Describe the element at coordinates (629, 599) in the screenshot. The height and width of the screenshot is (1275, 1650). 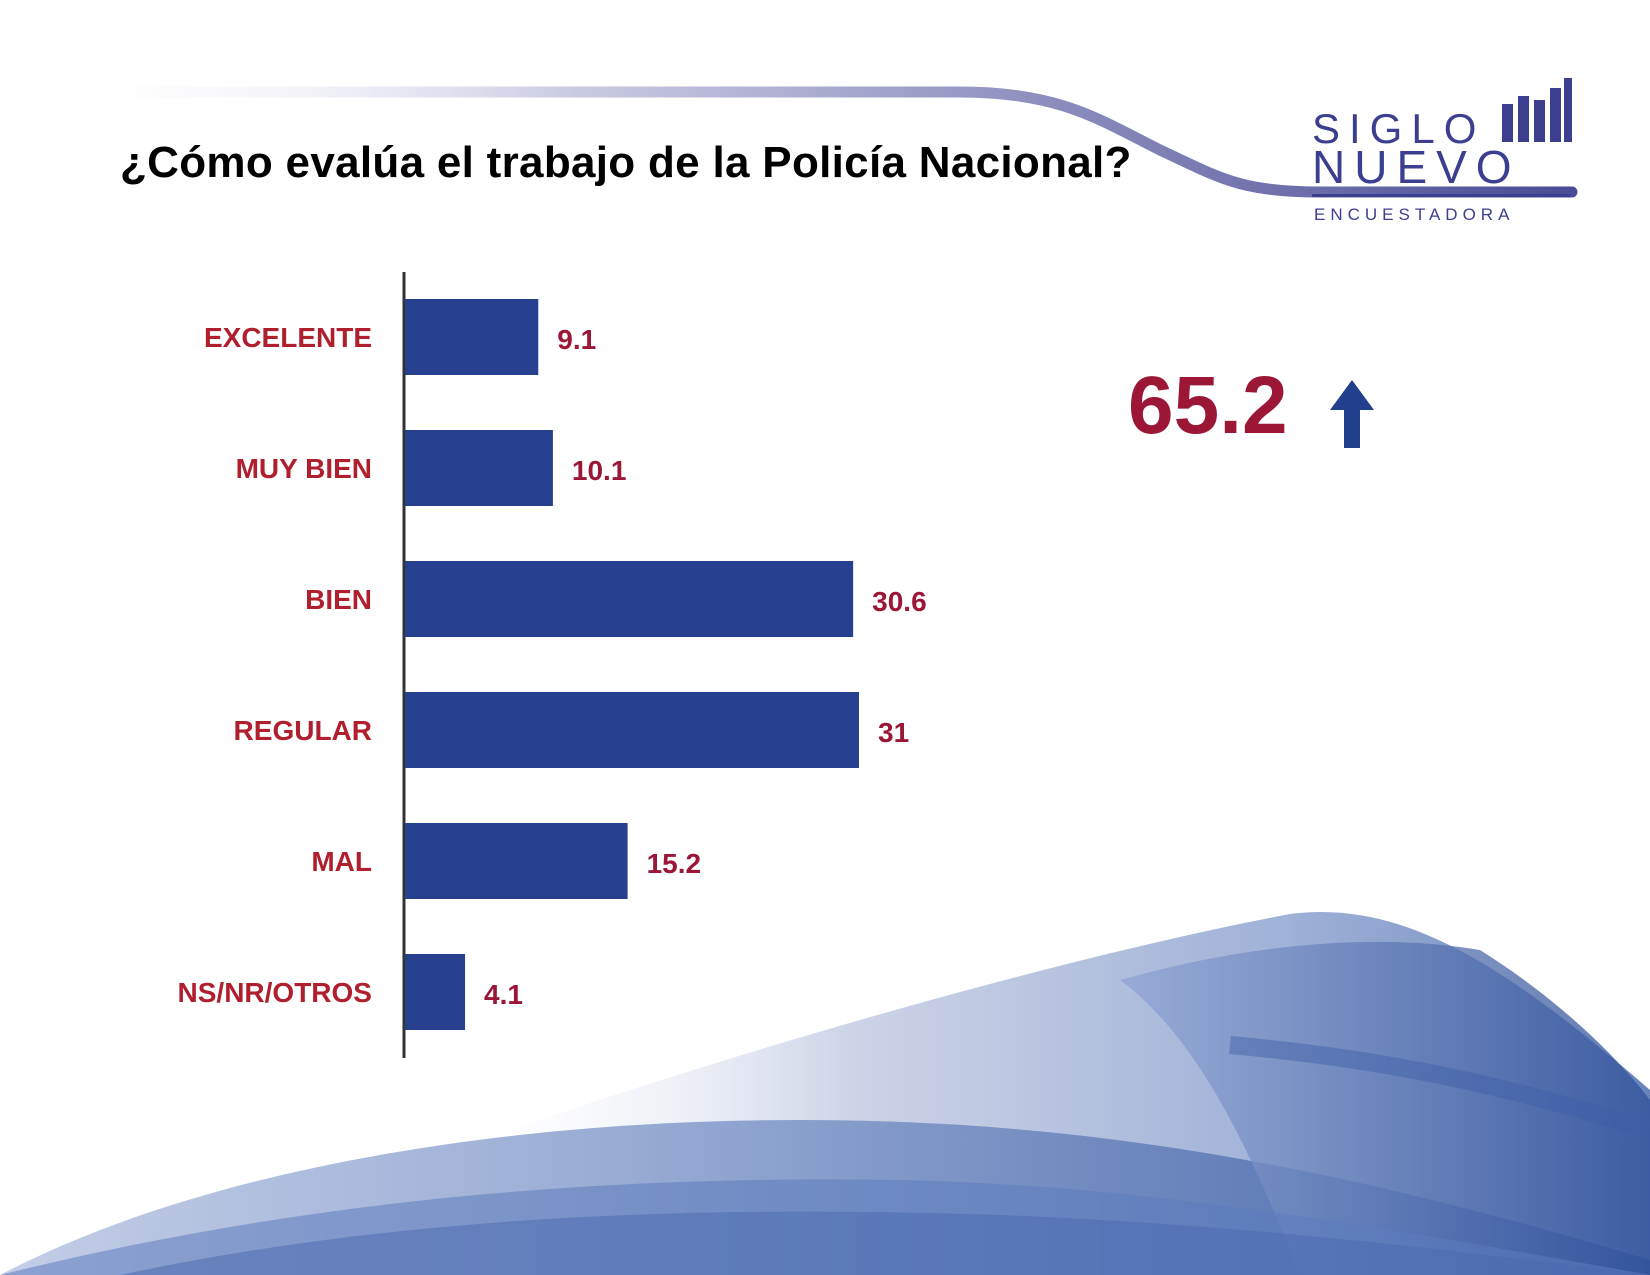
I see `bar-bien` at that location.